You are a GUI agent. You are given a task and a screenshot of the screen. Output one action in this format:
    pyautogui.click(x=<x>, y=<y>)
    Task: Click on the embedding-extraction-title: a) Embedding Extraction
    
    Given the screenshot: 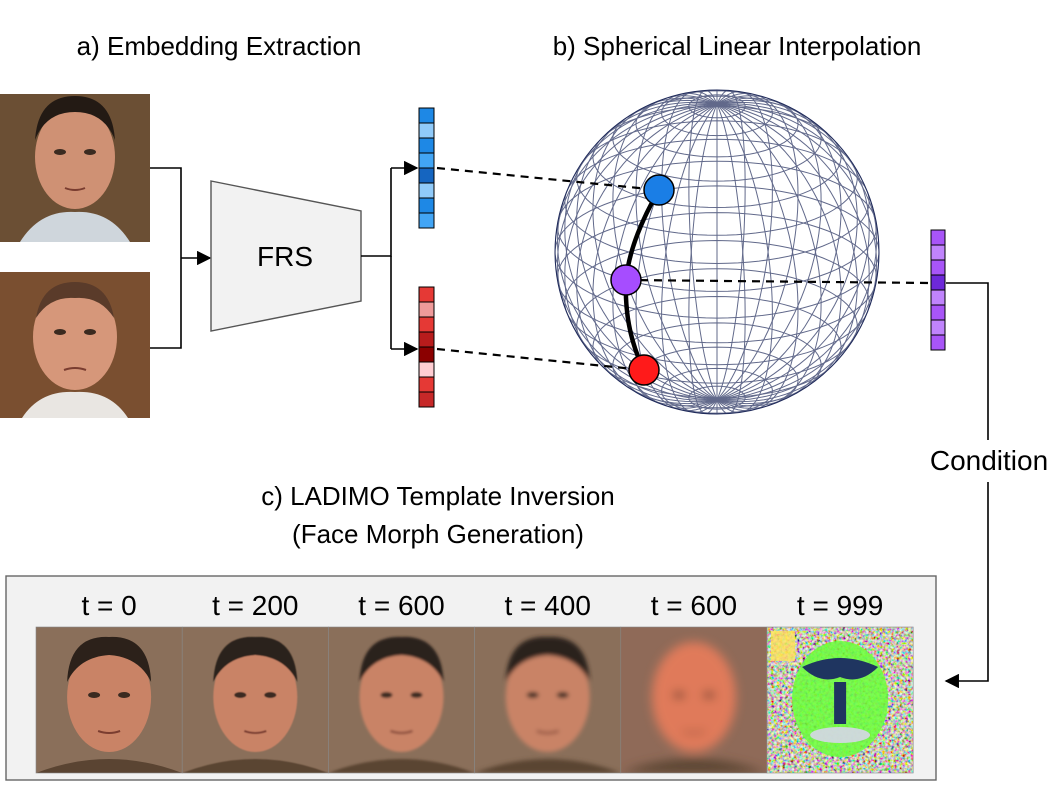 What is the action you would take?
    pyautogui.click(x=219, y=46)
    